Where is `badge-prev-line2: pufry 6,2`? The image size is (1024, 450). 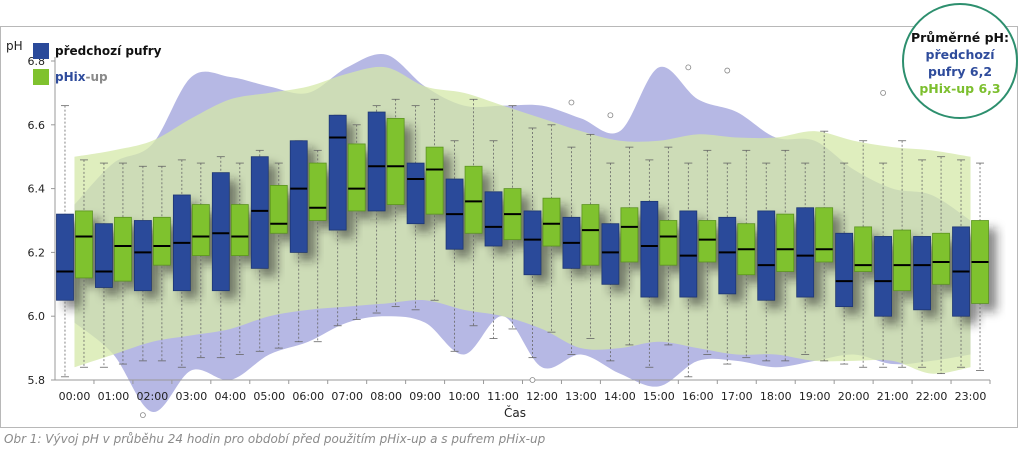 badge-prev-line2: pufry 6,2 is located at coordinates (960, 71).